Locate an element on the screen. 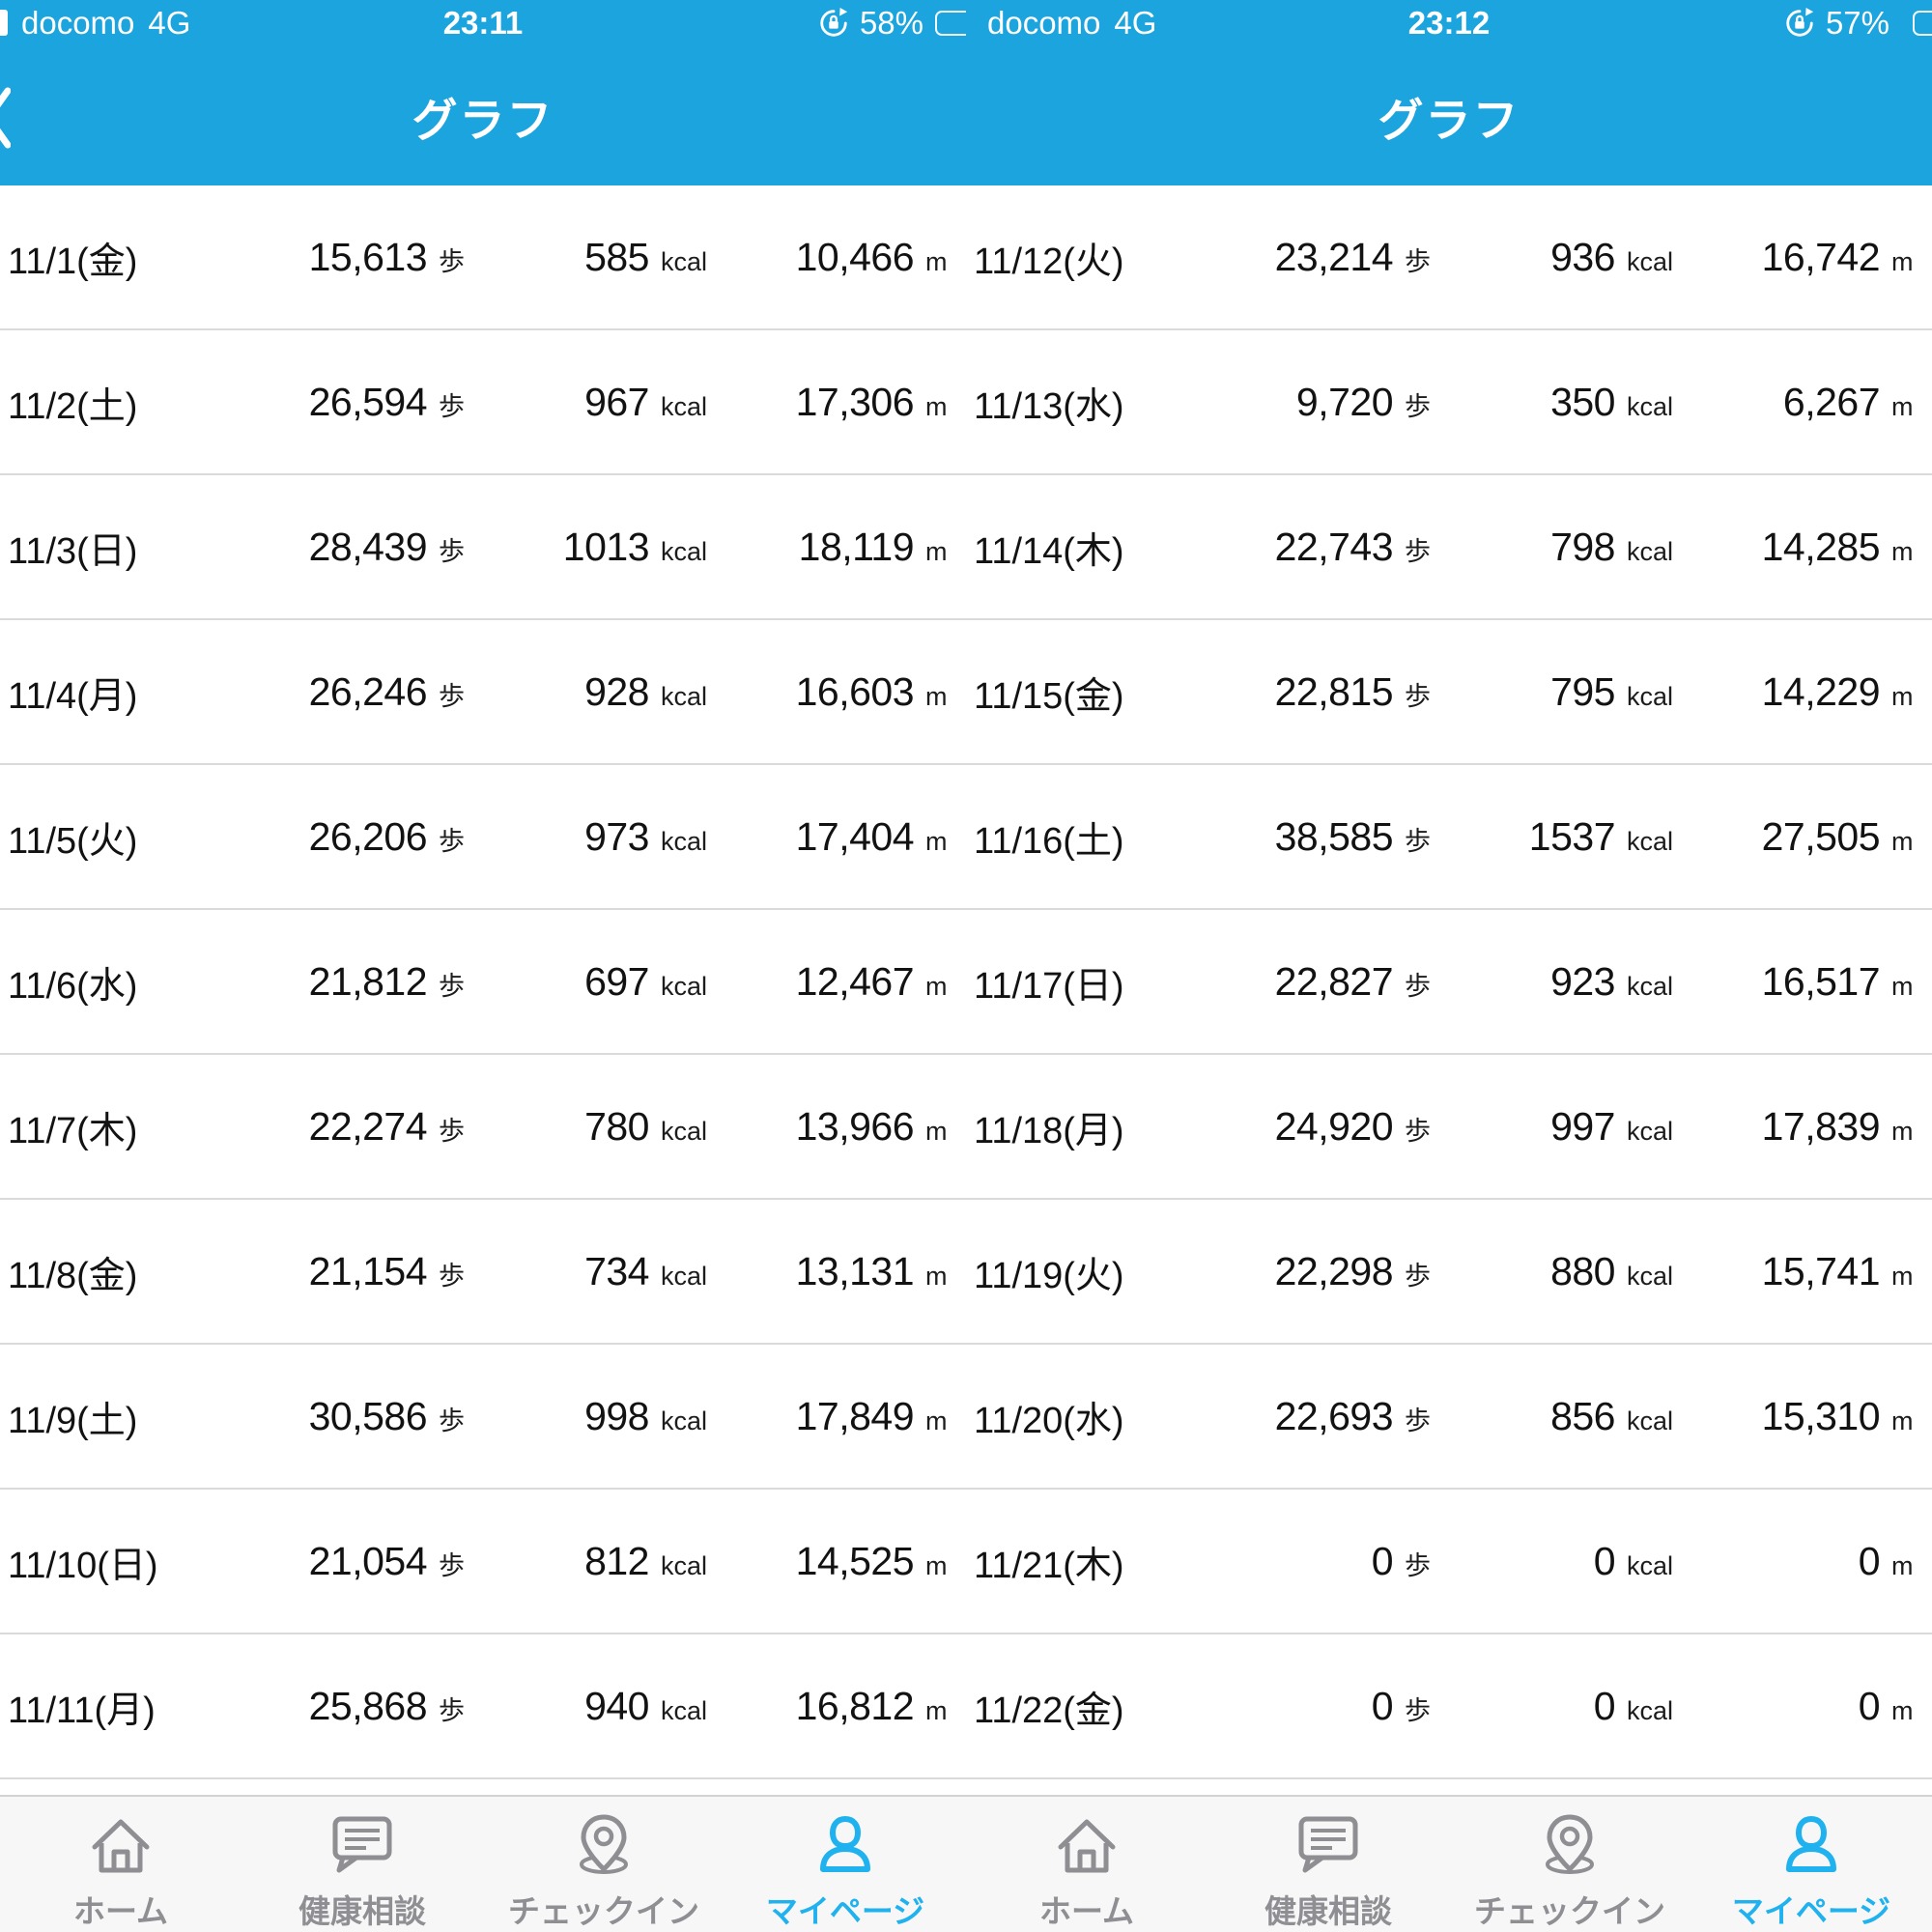 This screenshot has height=1932, width=1932. distance-cell: 12,467 m is located at coordinates (832, 982).